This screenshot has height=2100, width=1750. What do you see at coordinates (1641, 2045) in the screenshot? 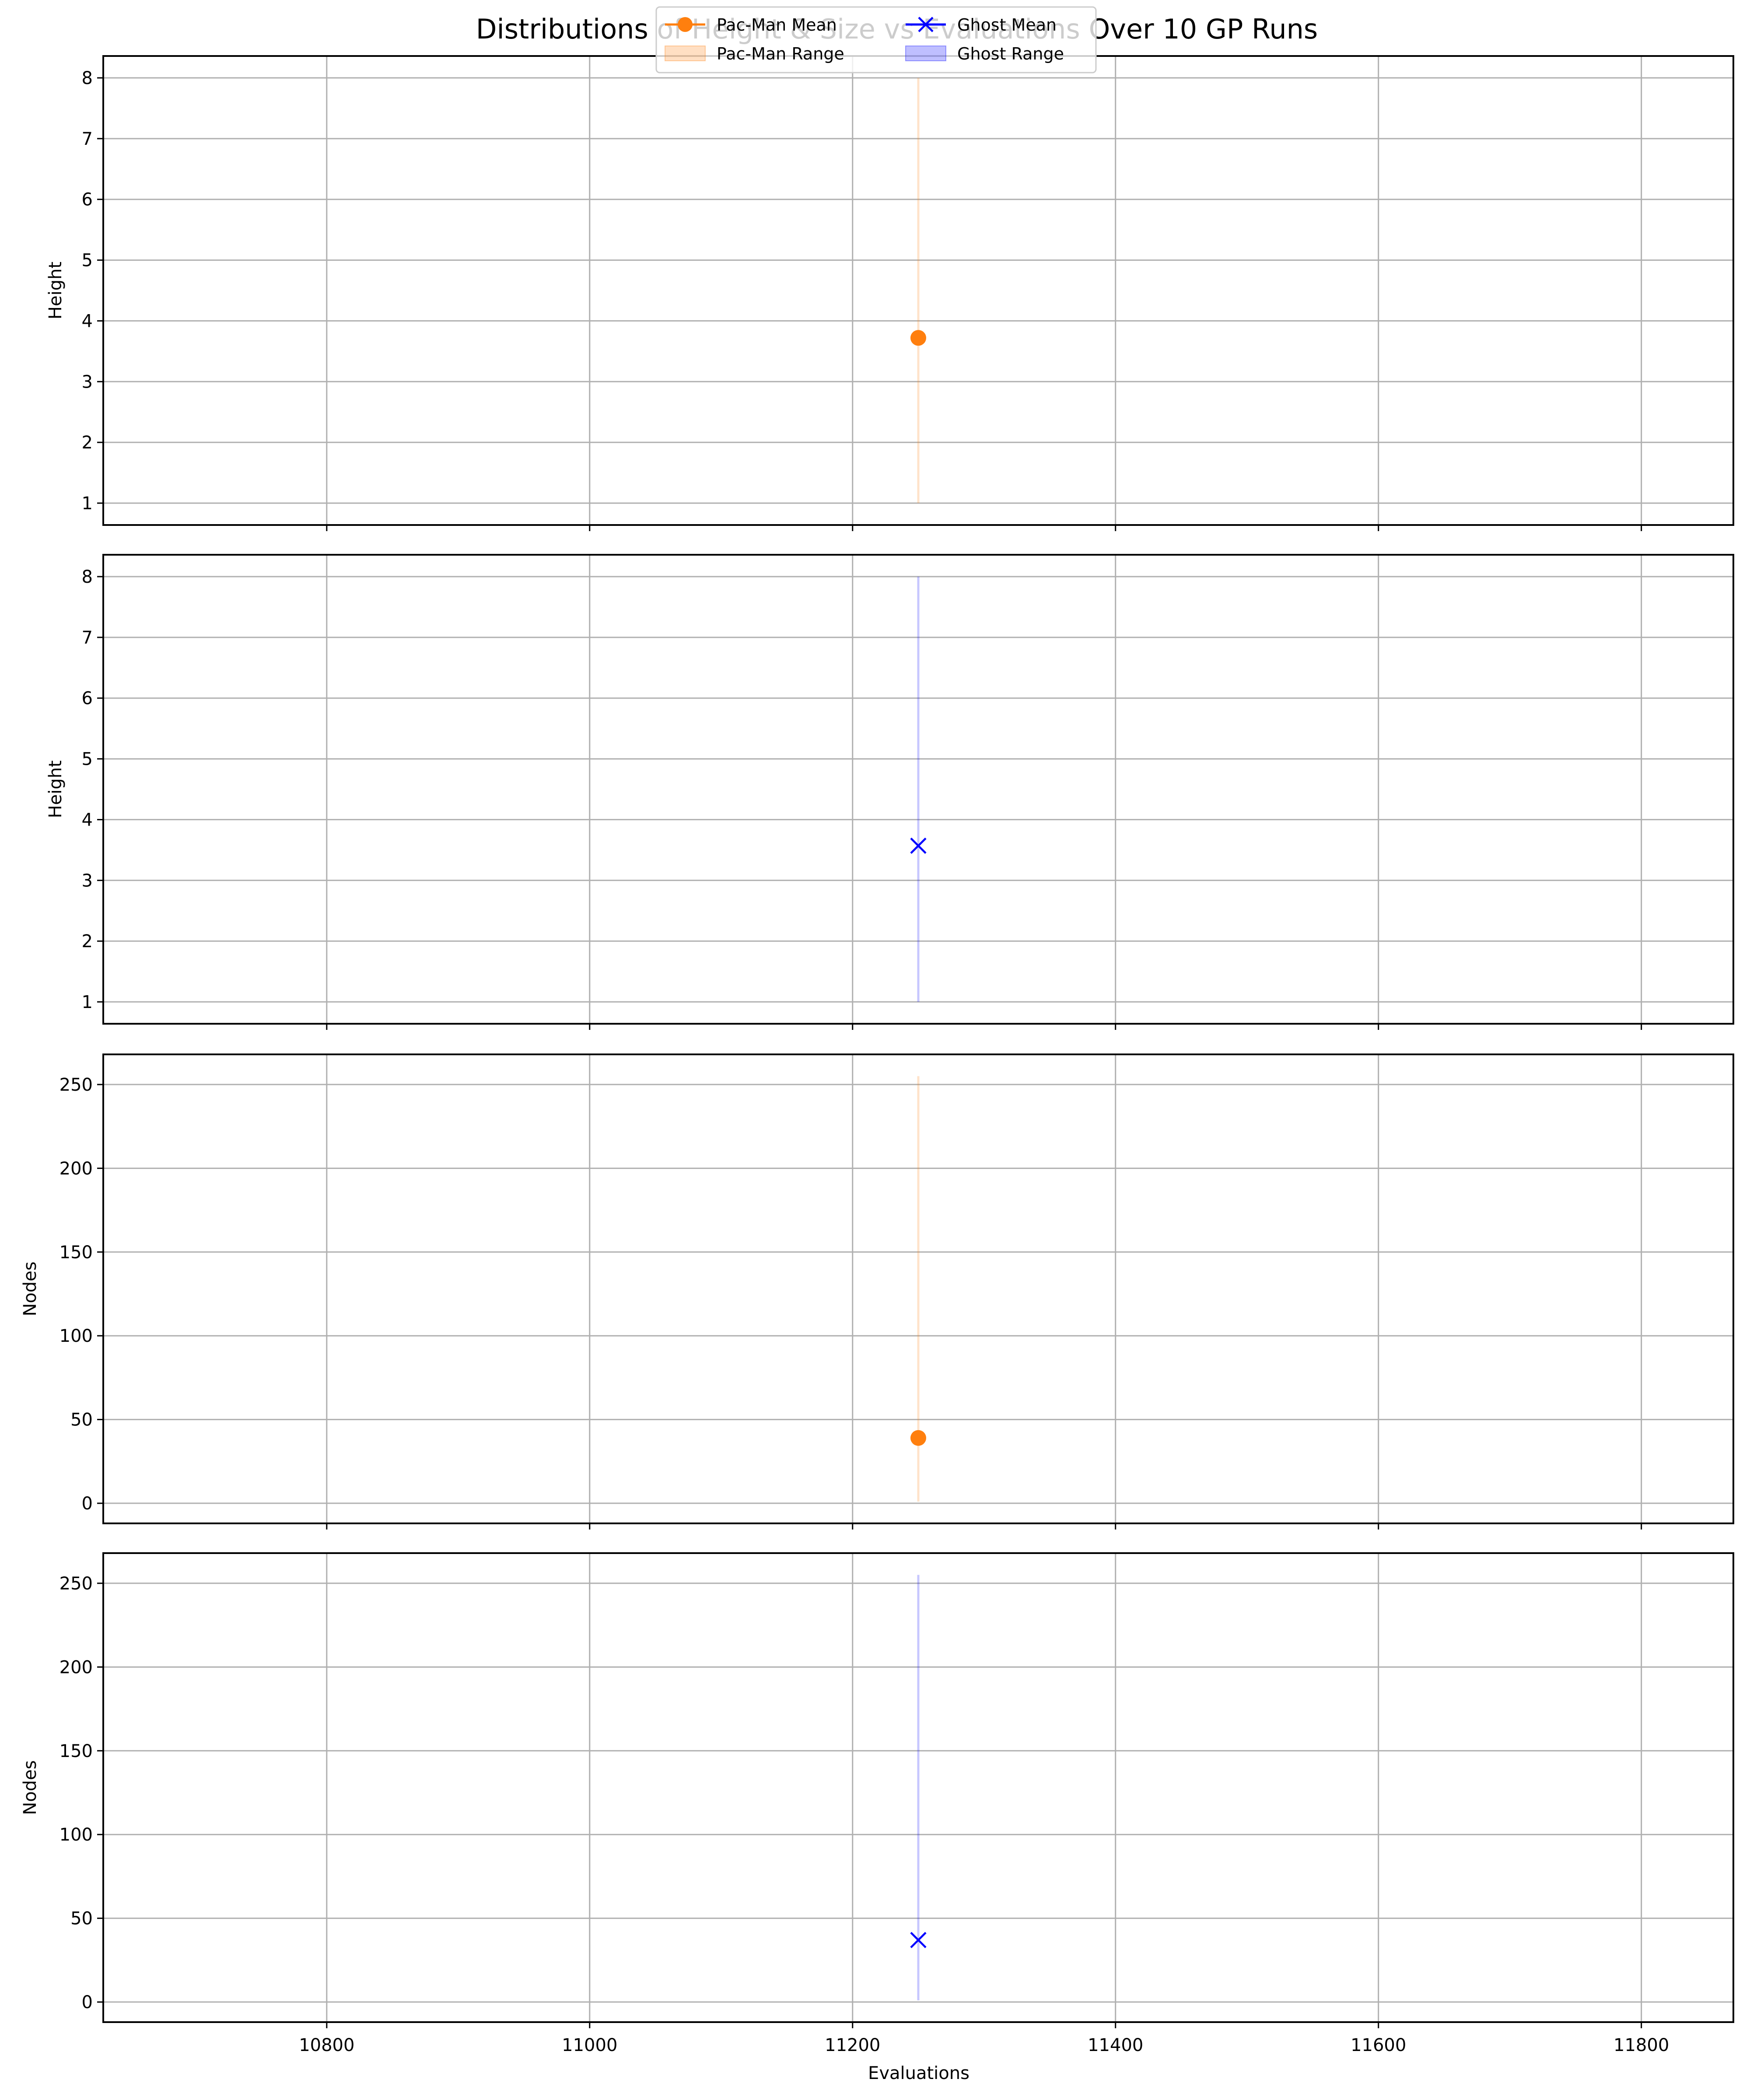
I see `x-tick-label: 11800` at bounding box center [1641, 2045].